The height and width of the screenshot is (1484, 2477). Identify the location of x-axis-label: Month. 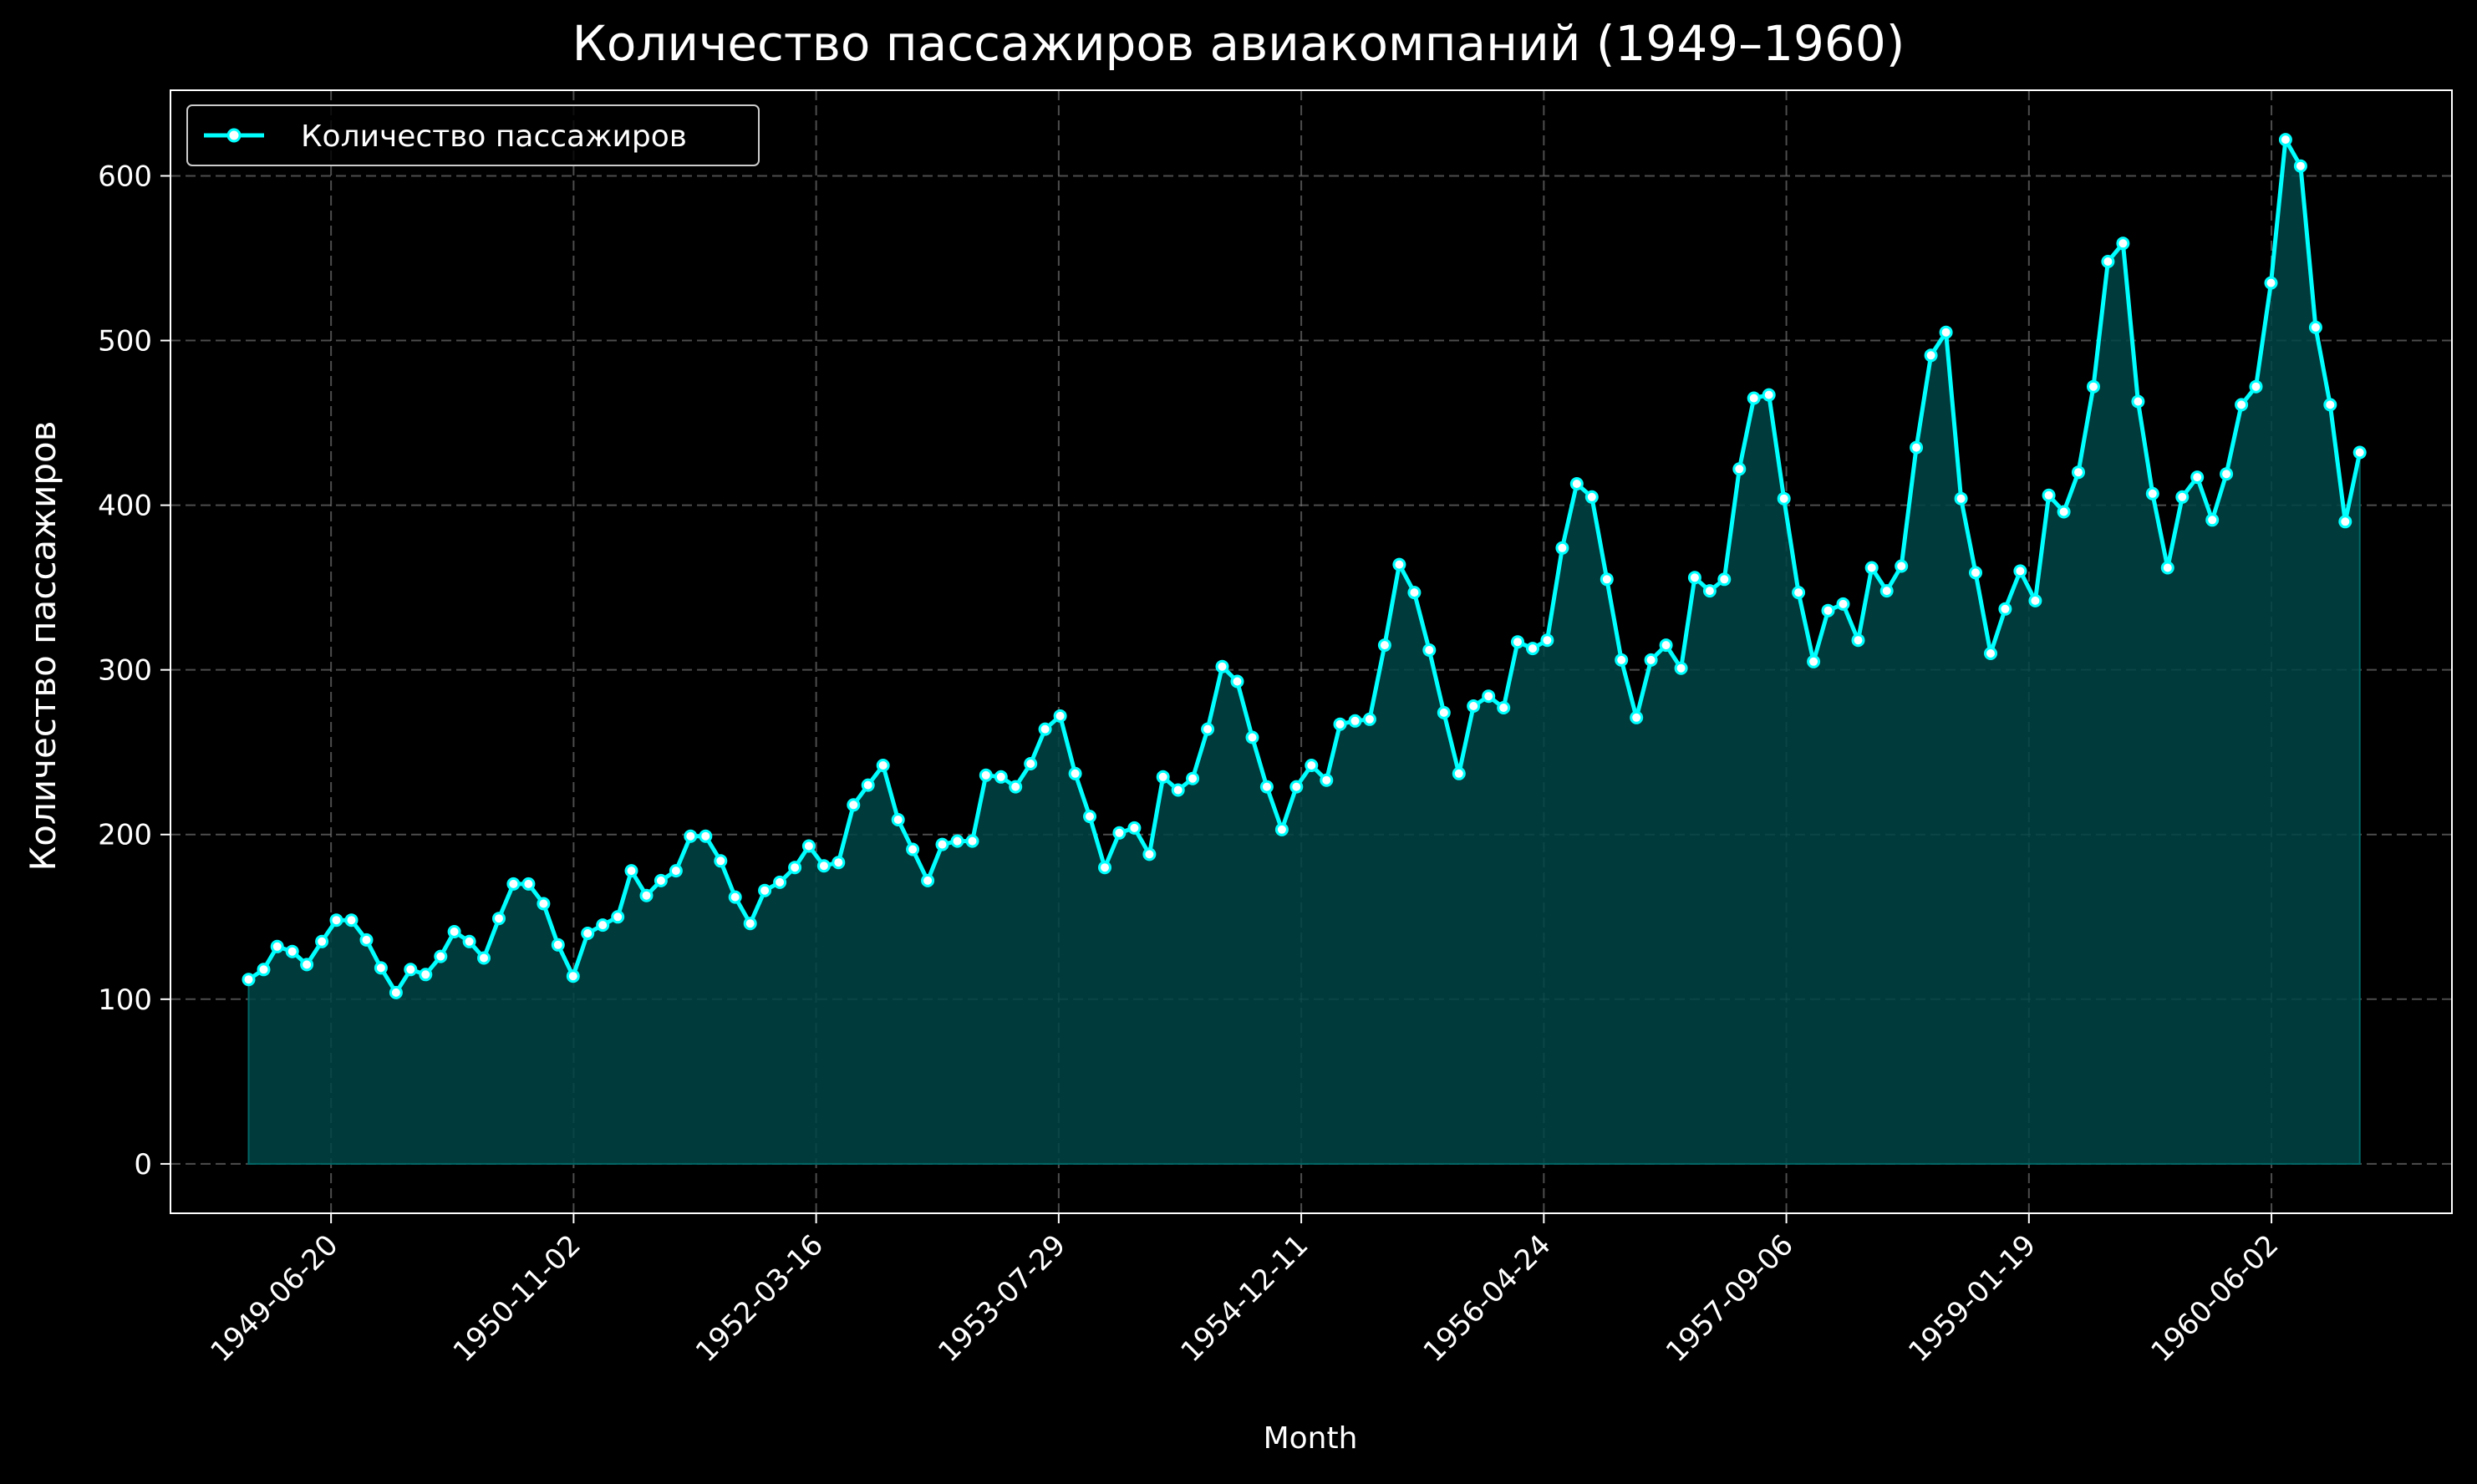
(1311, 1438).